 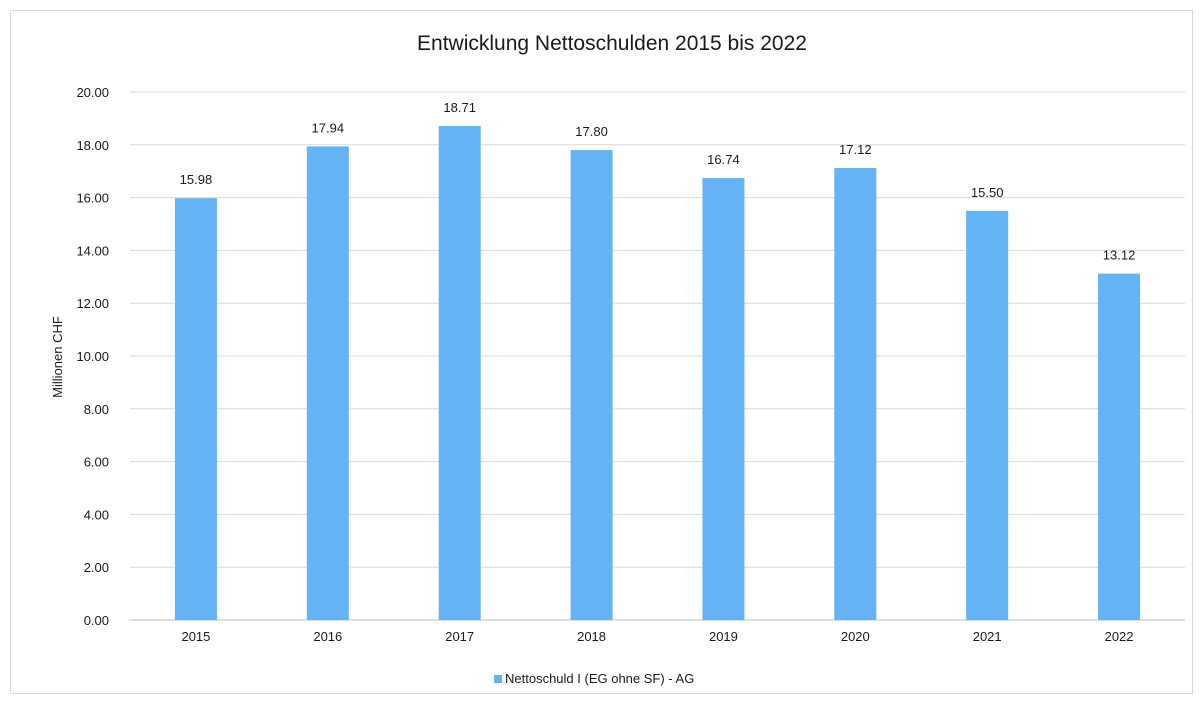 What do you see at coordinates (723, 399) in the screenshot?
I see `bar-2019` at bounding box center [723, 399].